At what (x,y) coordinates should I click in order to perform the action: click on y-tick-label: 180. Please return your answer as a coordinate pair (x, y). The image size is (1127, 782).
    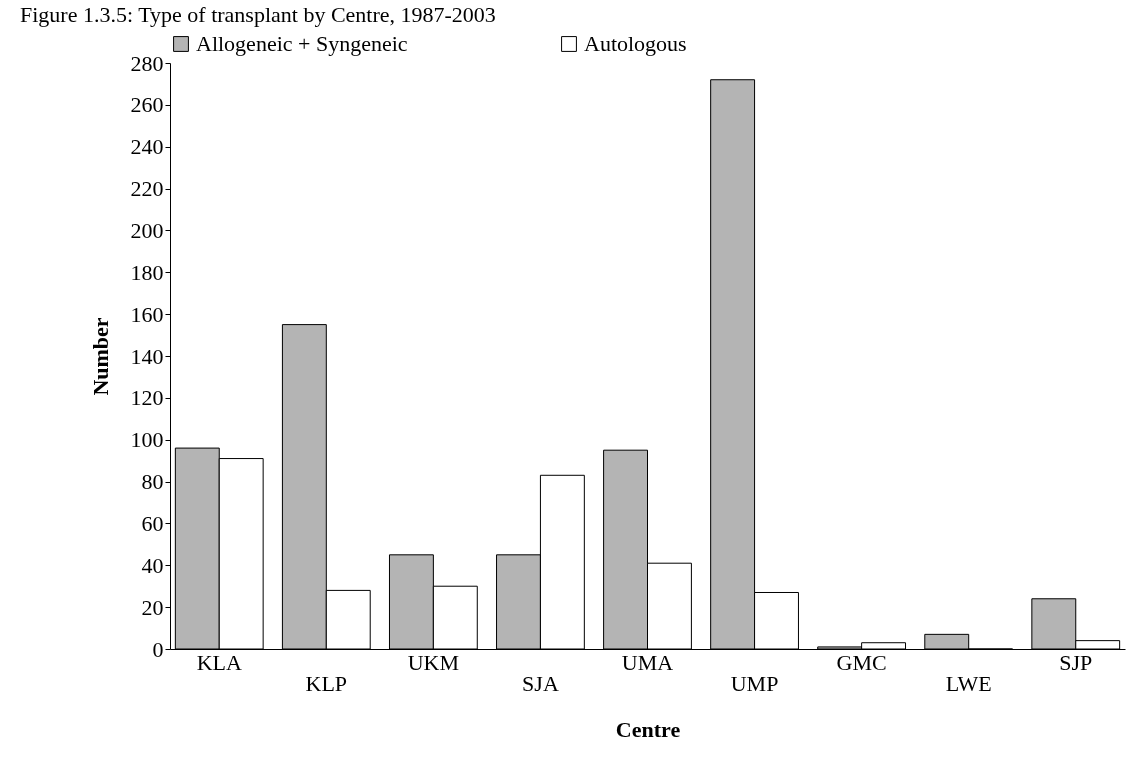
    Looking at the image, I should click on (147, 272).